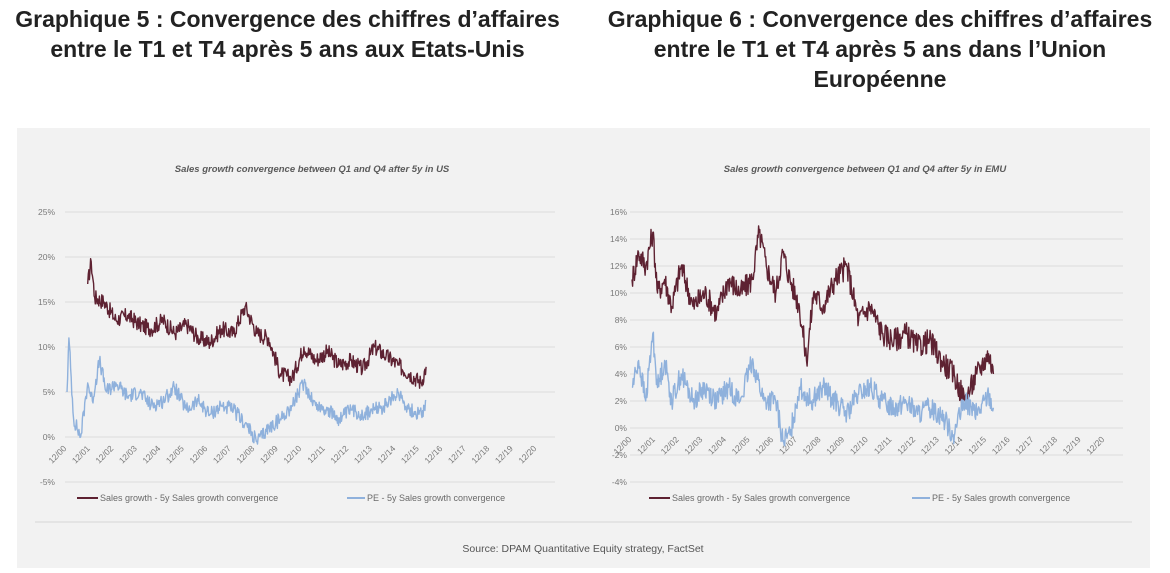  I want to click on y-tick-label: 6%, so click(621, 347).